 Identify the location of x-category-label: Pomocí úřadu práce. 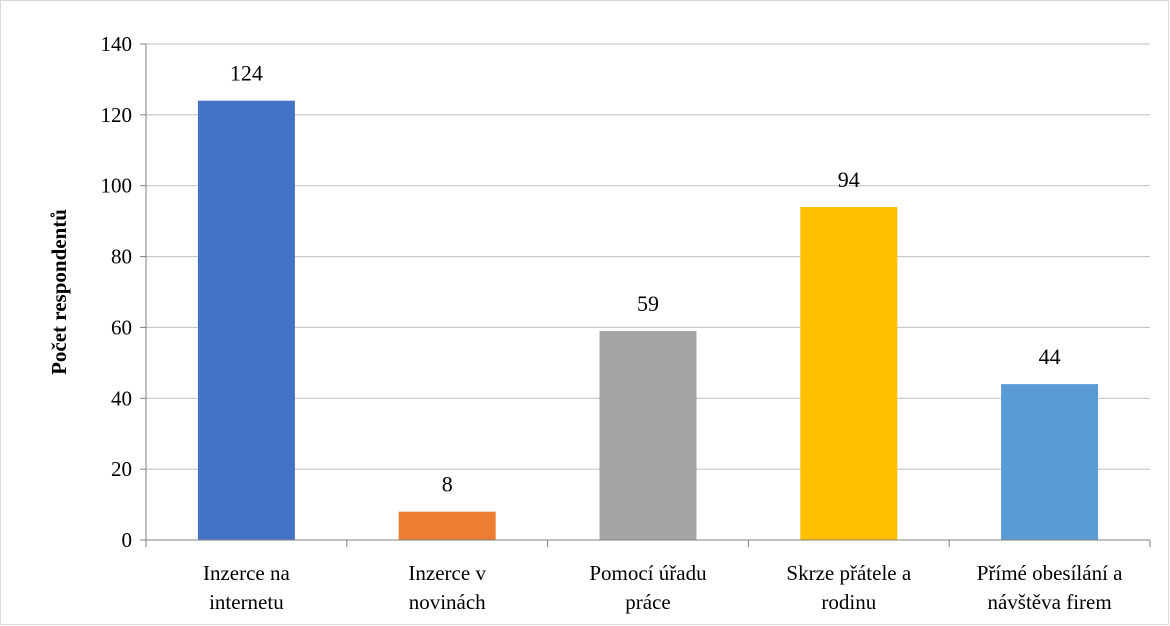
(648, 587).